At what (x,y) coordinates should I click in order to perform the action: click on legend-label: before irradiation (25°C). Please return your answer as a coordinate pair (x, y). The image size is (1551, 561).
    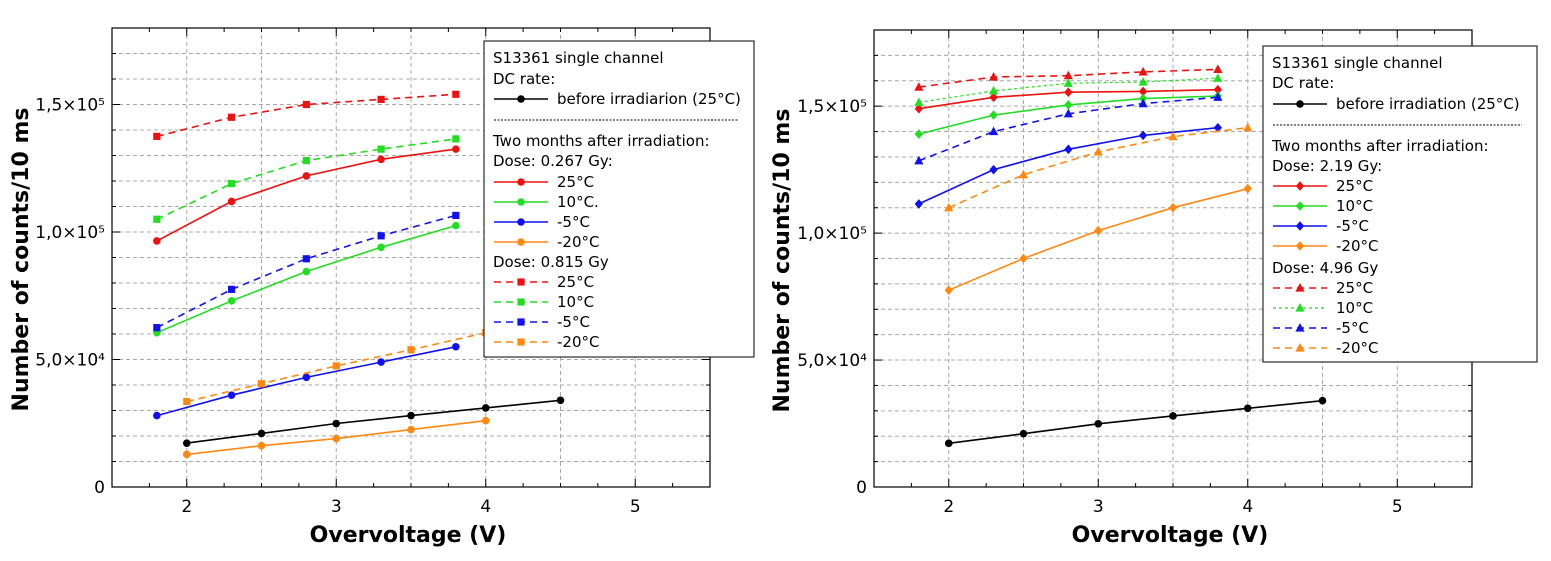
    Looking at the image, I should click on (1428, 104).